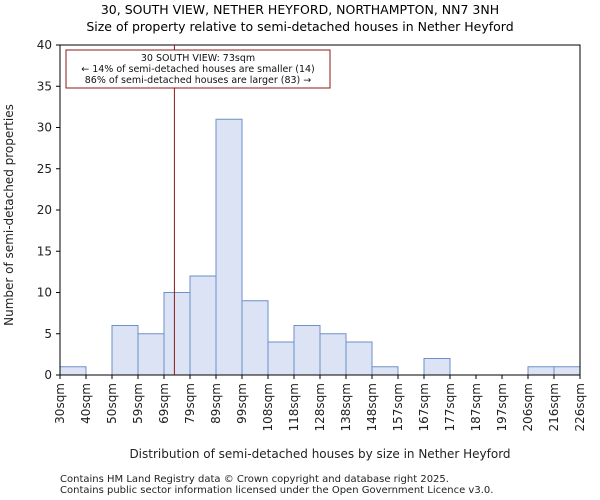 This screenshot has height=500, width=600. I want to click on x-tick-label: 89sqm, so click(216, 403).